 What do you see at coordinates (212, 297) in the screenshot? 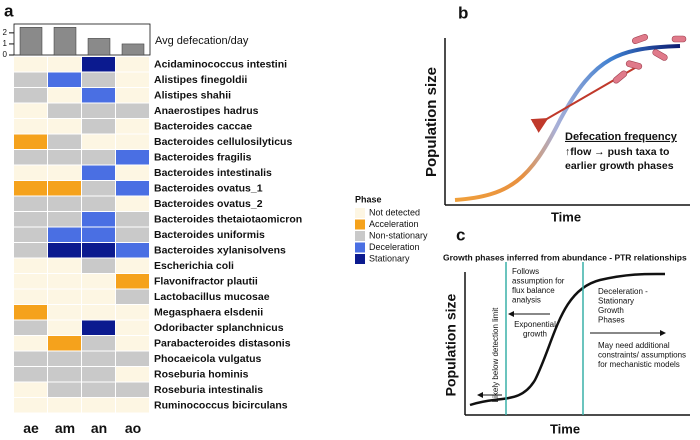
I see `row-label: Lactobacillus mucosae` at bounding box center [212, 297].